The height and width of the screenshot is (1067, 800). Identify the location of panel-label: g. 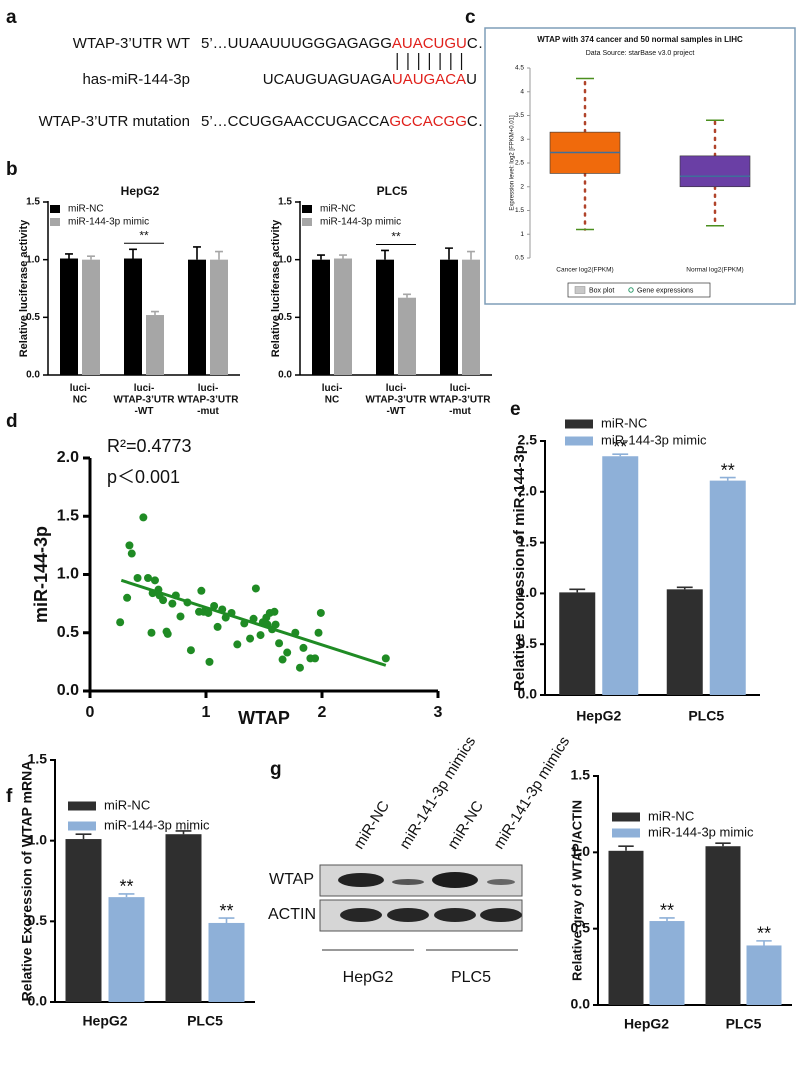
(276, 769).